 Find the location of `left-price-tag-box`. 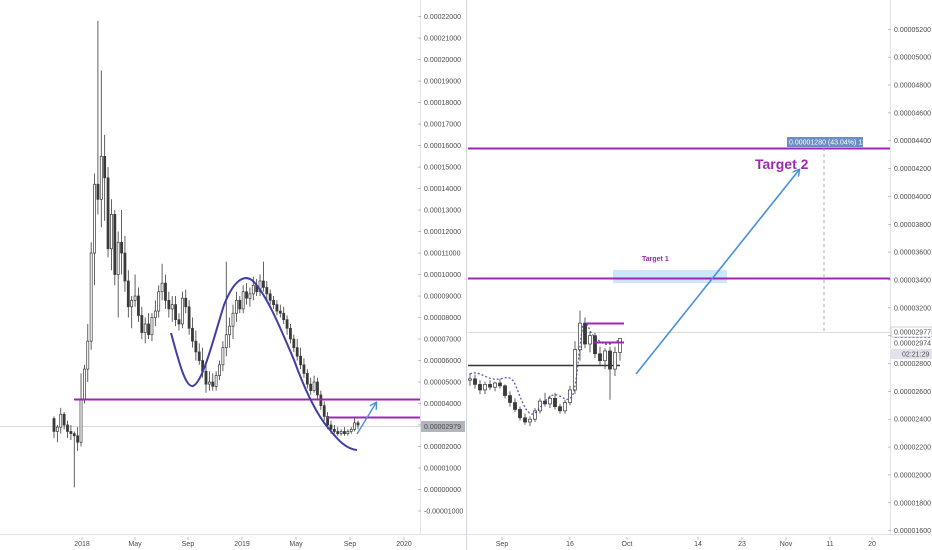

left-price-tag-box is located at coordinates (443, 426).